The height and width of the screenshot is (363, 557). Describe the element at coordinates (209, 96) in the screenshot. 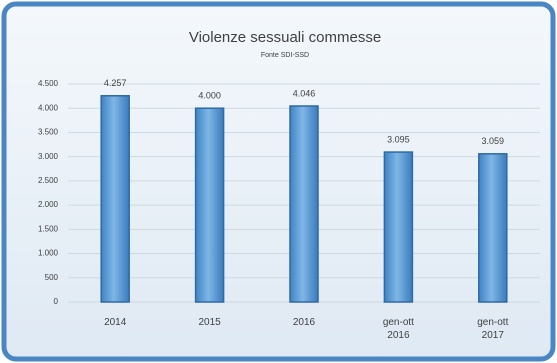

I see `data-label: 4.000` at that location.